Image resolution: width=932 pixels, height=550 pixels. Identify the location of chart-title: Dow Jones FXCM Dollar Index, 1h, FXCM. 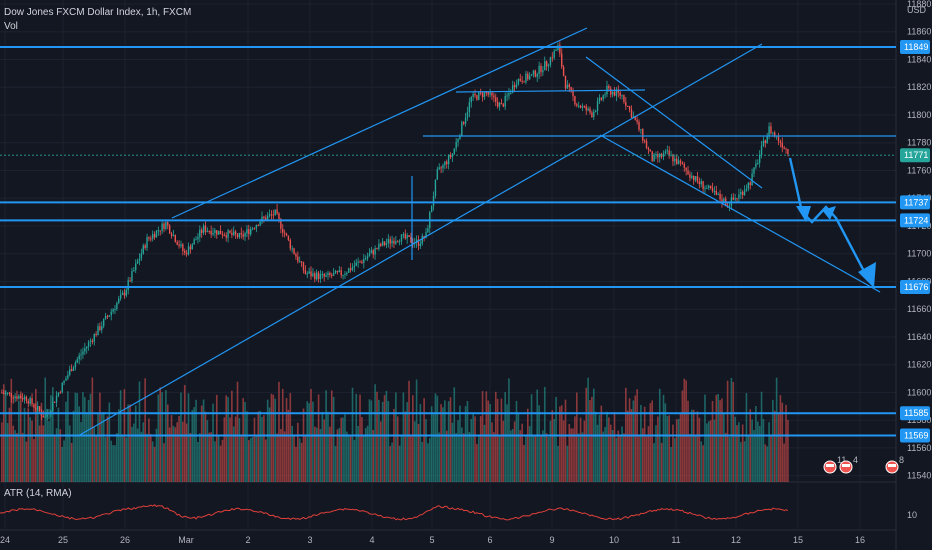
(98, 12).